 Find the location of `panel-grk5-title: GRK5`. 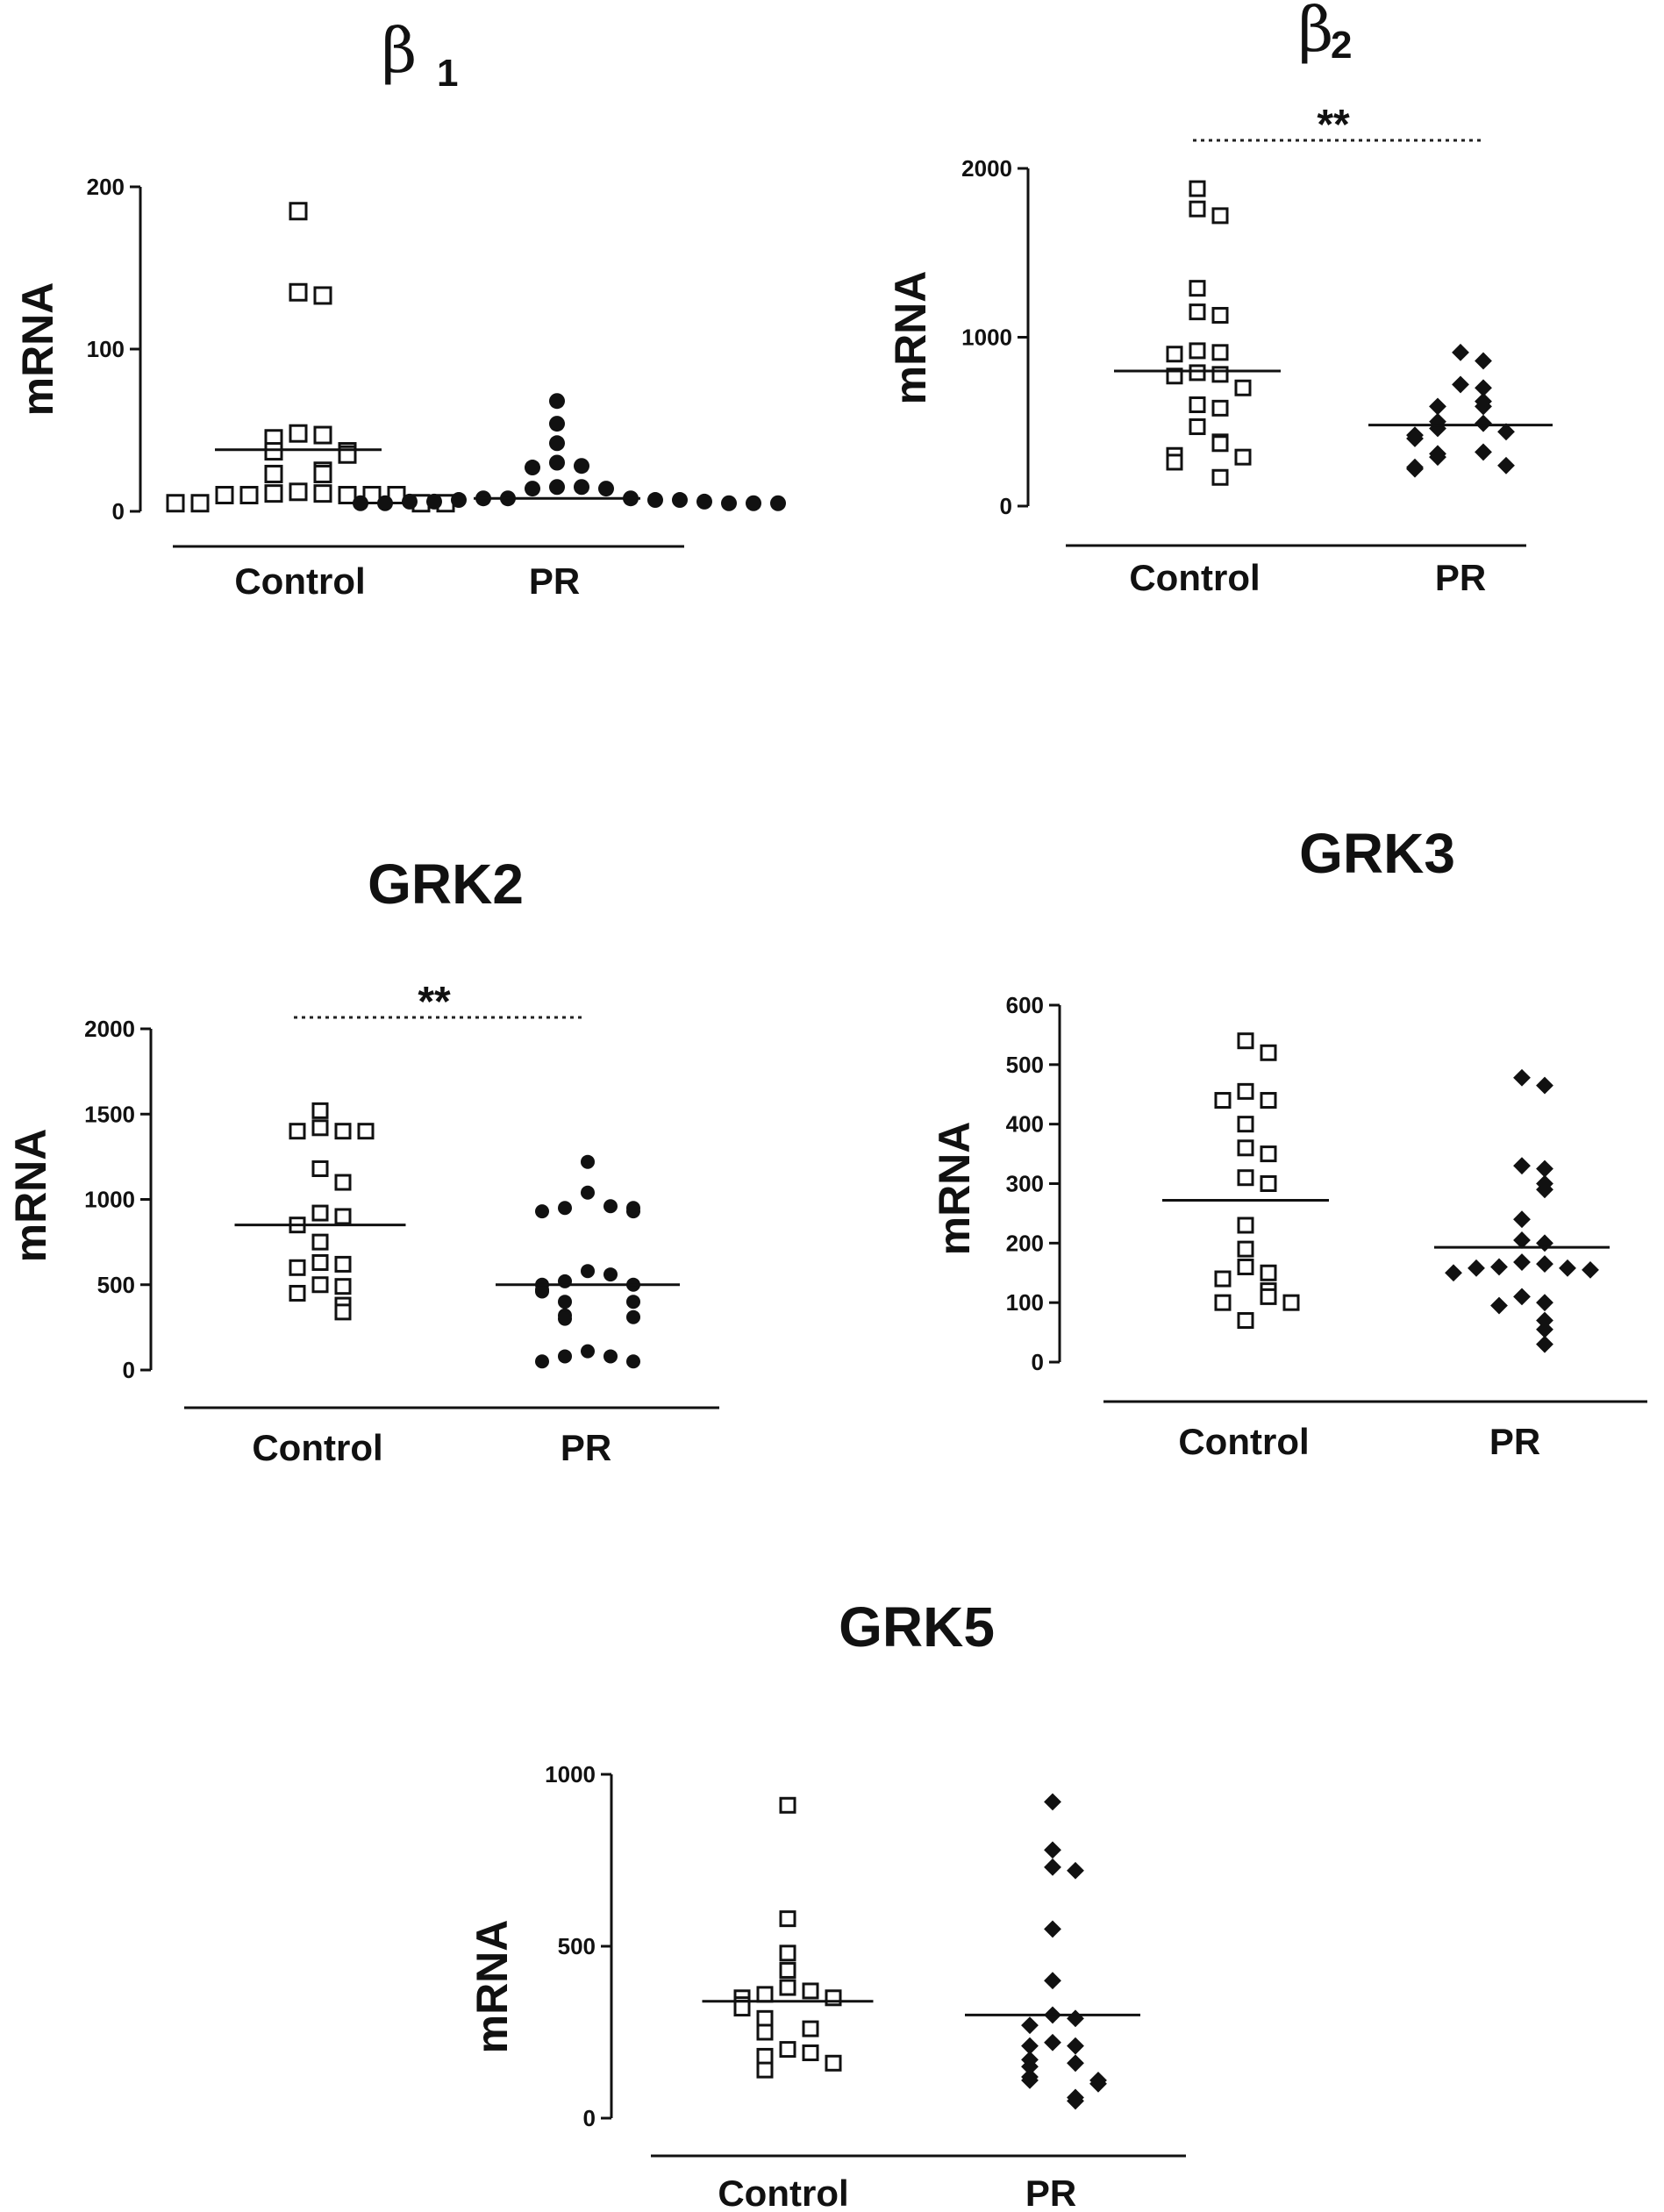

panel-grk5-title: GRK5 is located at coordinates (917, 1627).